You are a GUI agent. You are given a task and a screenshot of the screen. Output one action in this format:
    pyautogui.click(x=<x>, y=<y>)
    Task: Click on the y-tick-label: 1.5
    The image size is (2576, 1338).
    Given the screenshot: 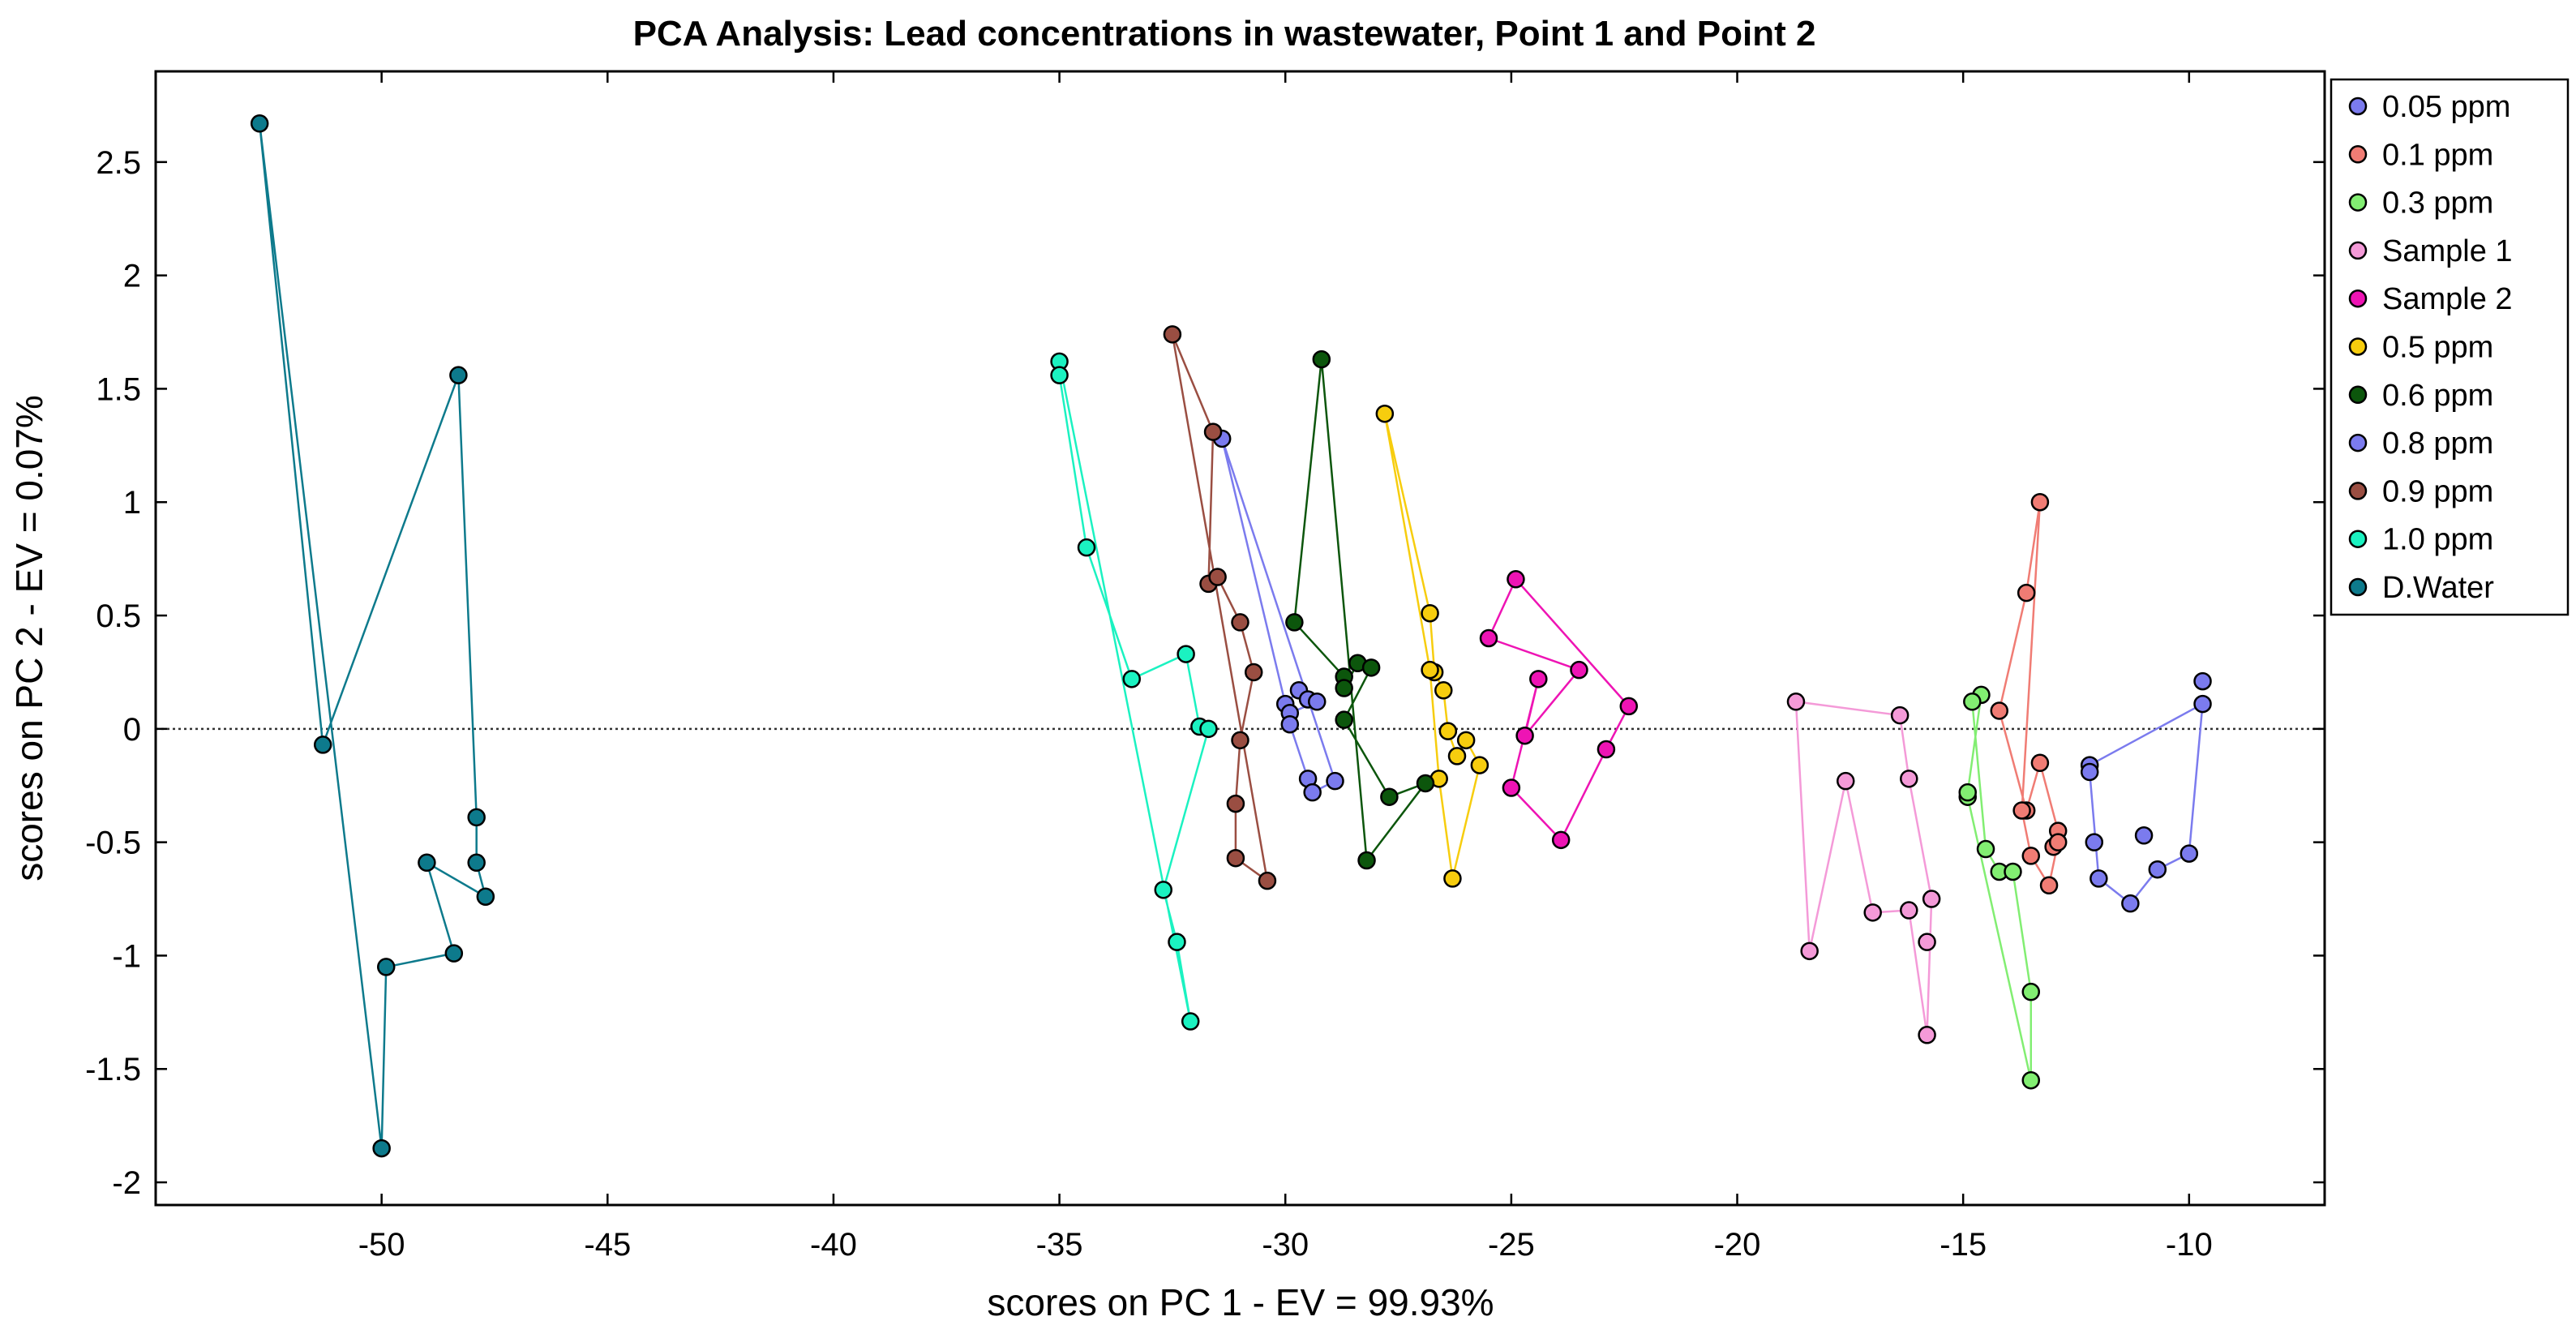 What is the action you would take?
    pyautogui.click(x=118, y=389)
    